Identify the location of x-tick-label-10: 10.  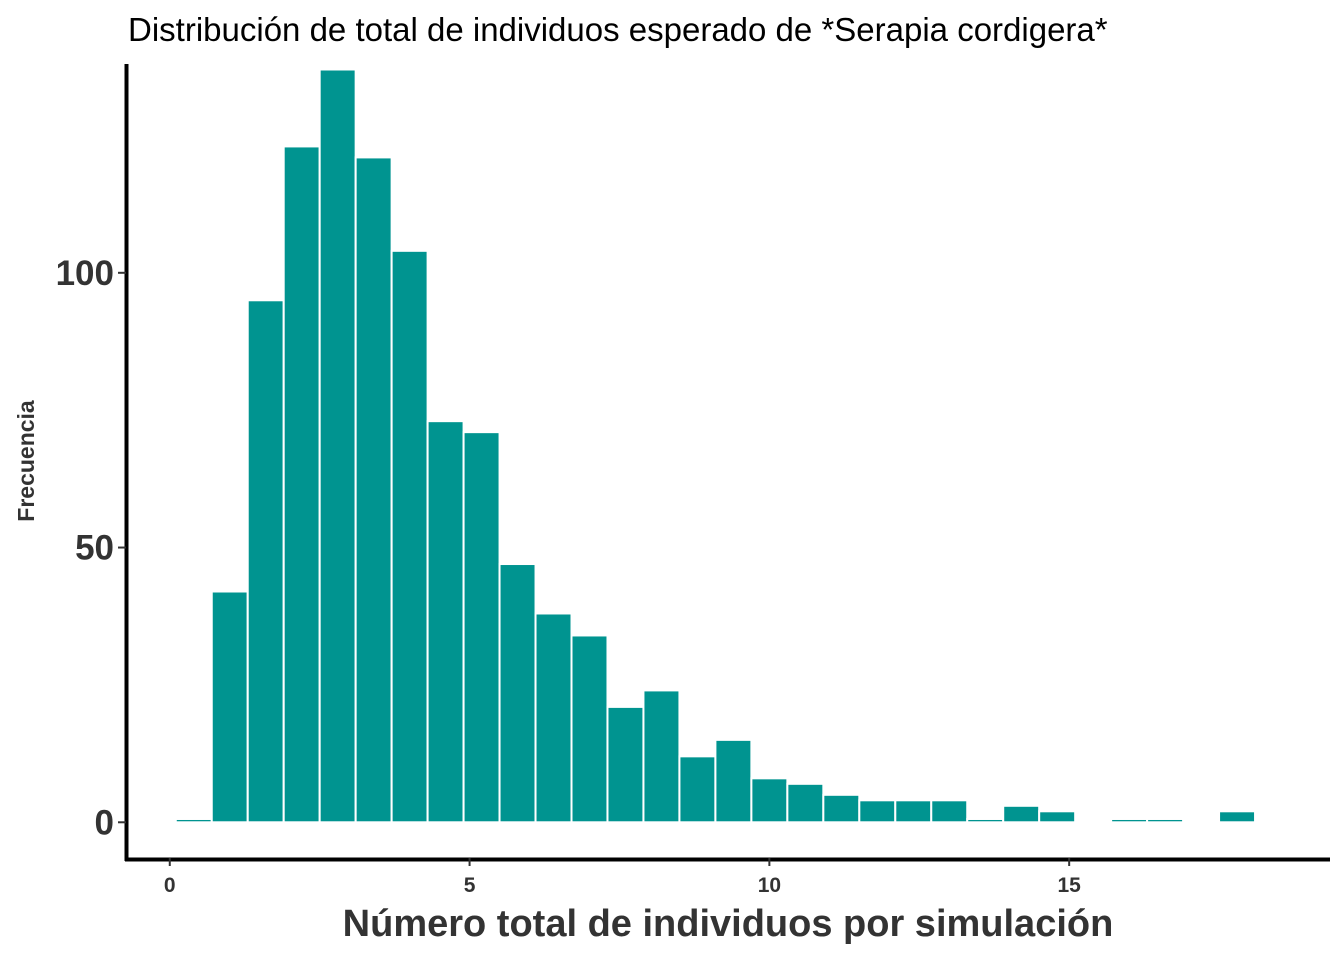
(769, 885).